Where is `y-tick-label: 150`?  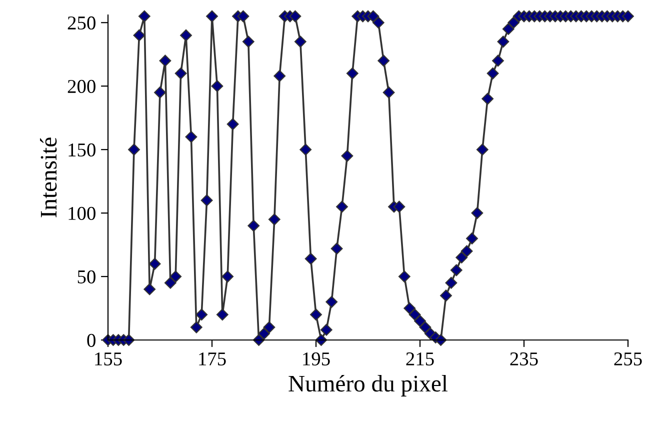 y-tick-label: 150 is located at coordinates (82, 150).